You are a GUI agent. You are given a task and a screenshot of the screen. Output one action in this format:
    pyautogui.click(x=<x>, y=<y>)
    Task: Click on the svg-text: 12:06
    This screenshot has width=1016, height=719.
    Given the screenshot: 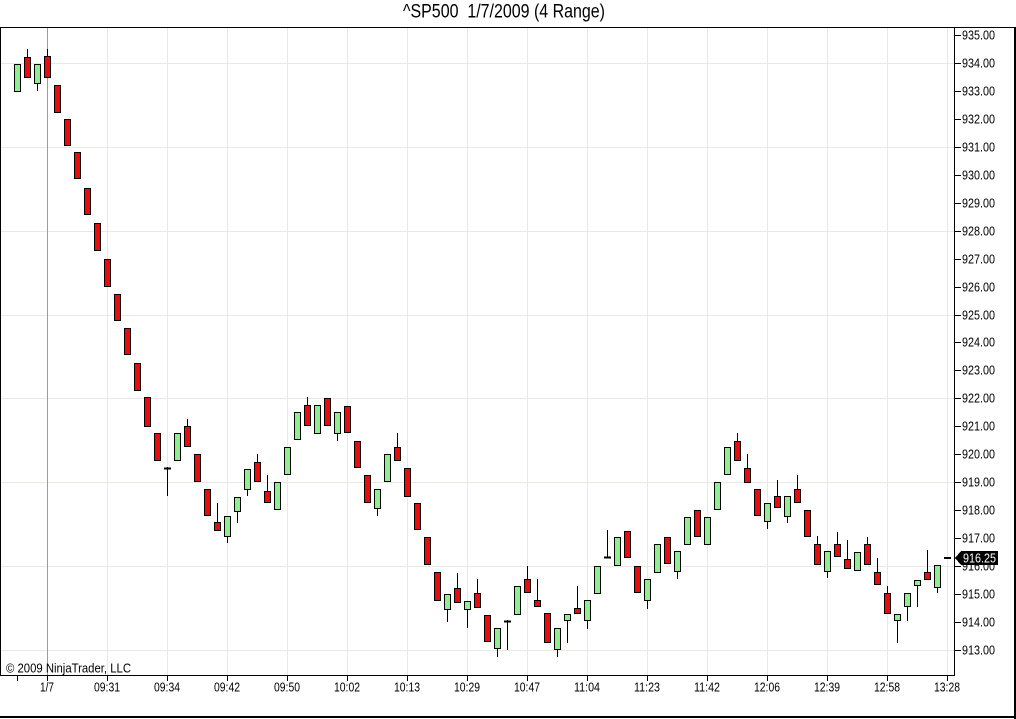 What is the action you would take?
    pyautogui.click(x=767, y=688)
    